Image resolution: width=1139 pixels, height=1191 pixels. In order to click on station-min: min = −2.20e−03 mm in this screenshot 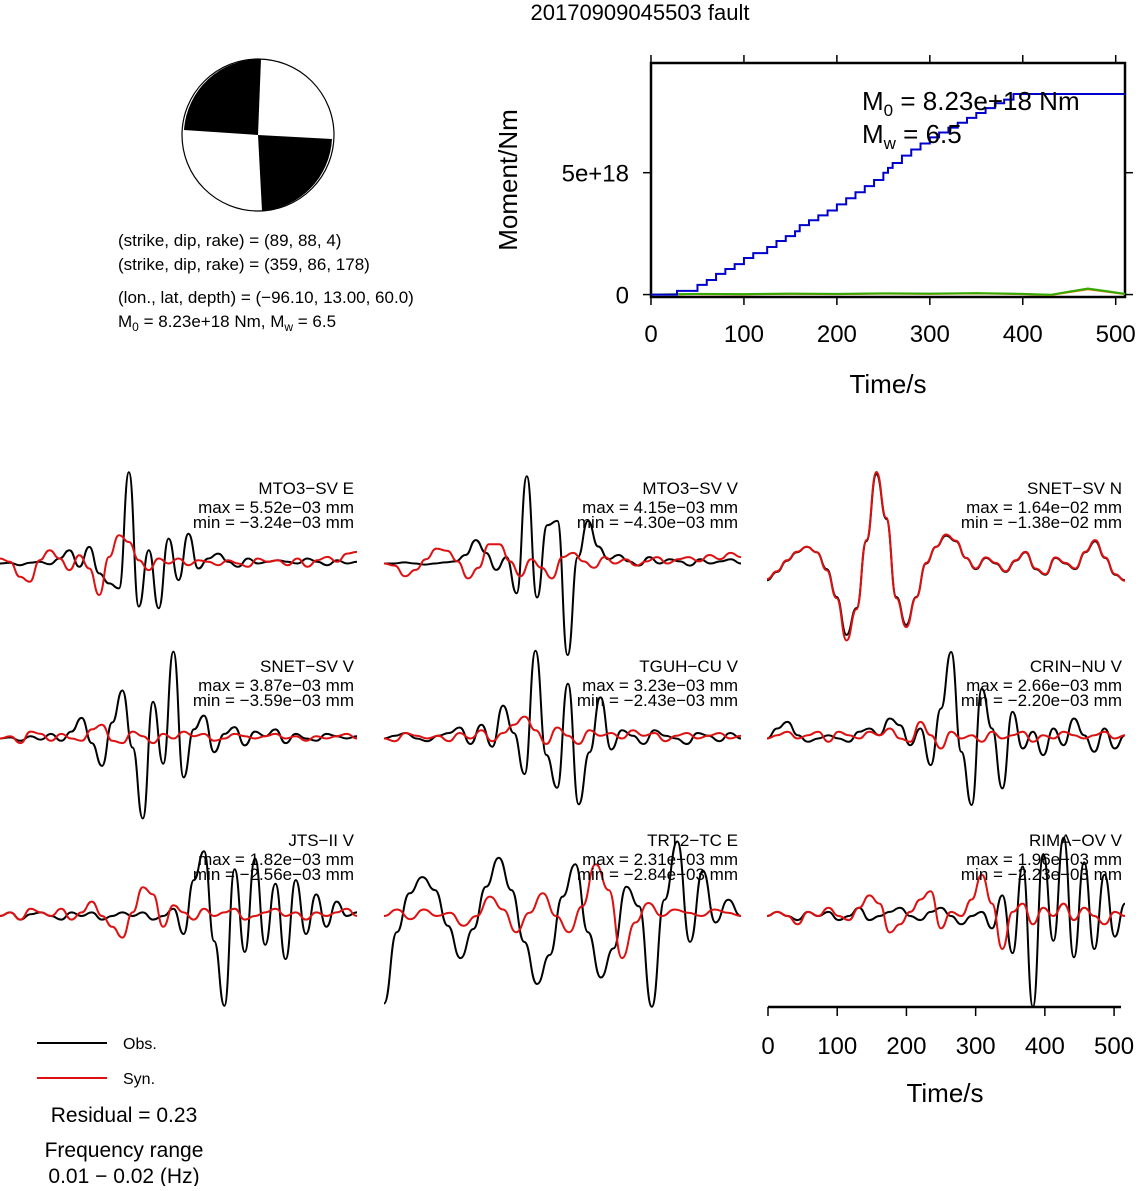, I will do `click(1041, 700)`.